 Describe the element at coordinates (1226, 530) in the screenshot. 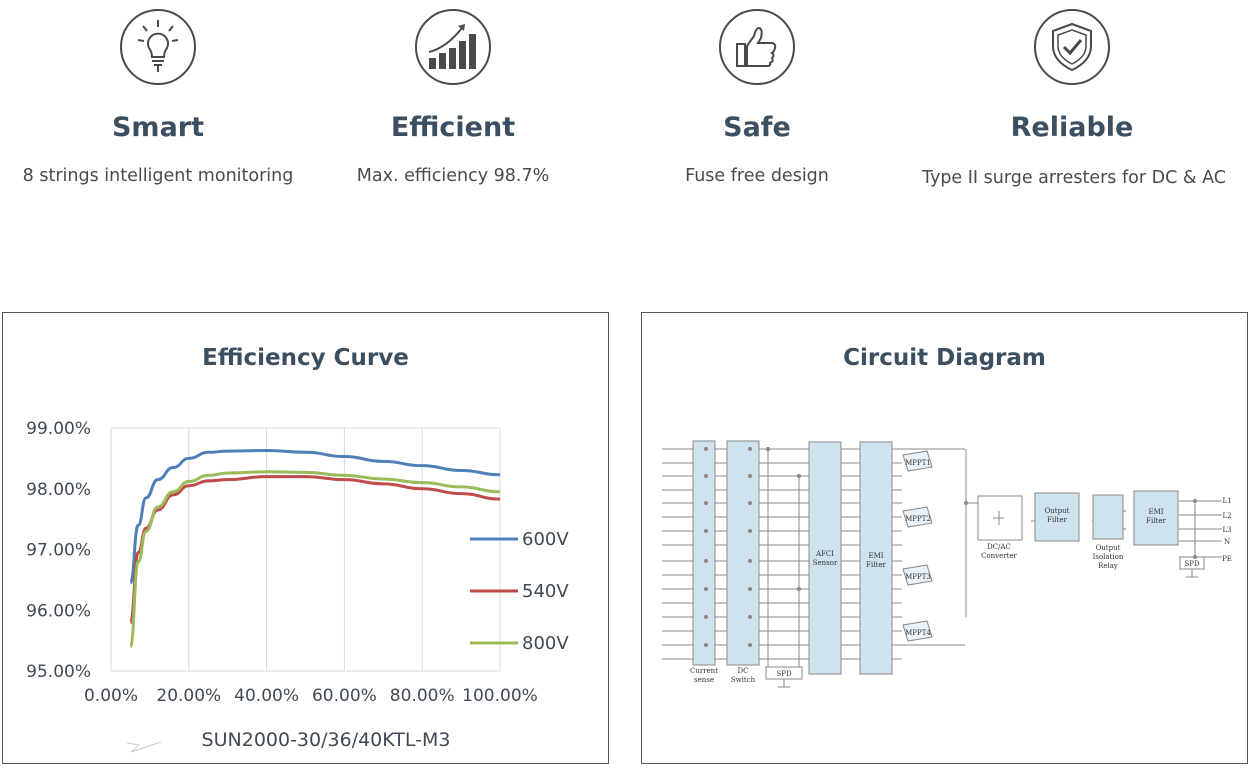

I see `output-l3: L3` at that location.